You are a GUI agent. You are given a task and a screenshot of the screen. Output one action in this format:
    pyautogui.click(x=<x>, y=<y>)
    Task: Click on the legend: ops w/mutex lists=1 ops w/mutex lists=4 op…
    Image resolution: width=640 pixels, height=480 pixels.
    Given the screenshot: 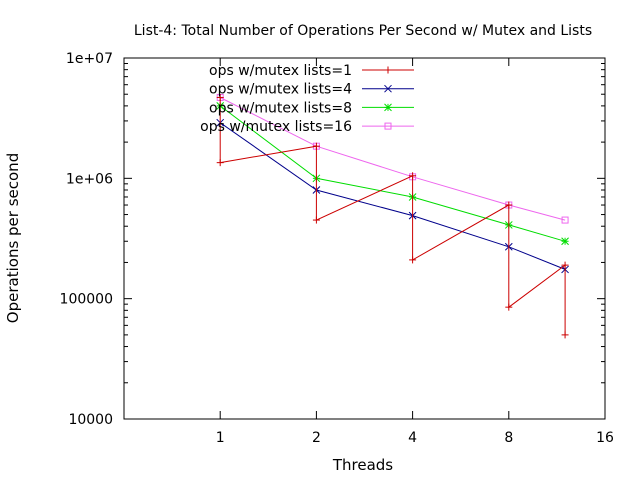 What is the action you would take?
    pyautogui.click(x=307, y=99)
    